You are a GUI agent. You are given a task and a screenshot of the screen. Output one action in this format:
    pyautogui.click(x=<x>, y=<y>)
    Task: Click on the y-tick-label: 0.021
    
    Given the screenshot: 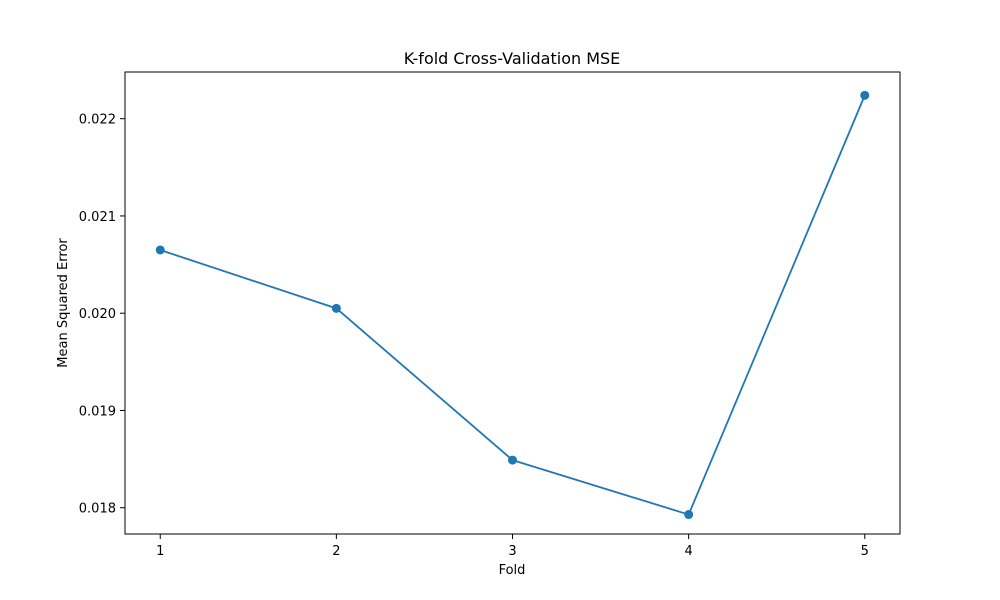 What is the action you would take?
    pyautogui.click(x=97, y=217)
    